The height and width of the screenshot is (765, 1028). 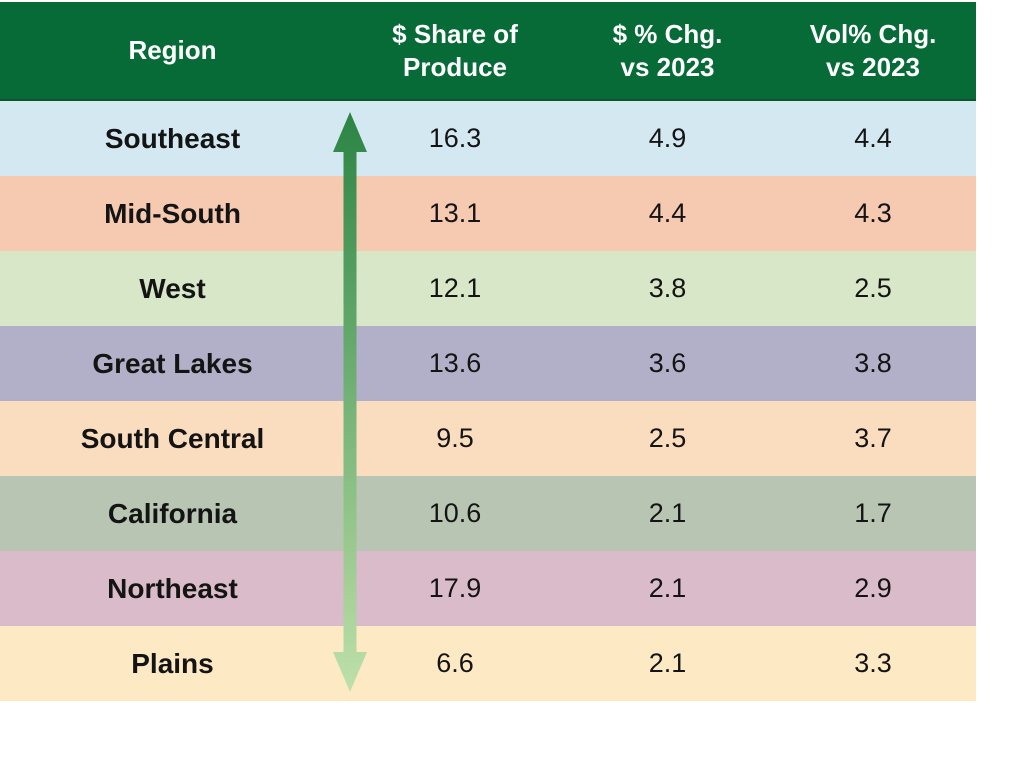 I want to click on header-cell-vol-pct-chg: Vol% Chg. vs 2023, so click(x=873, y=51).